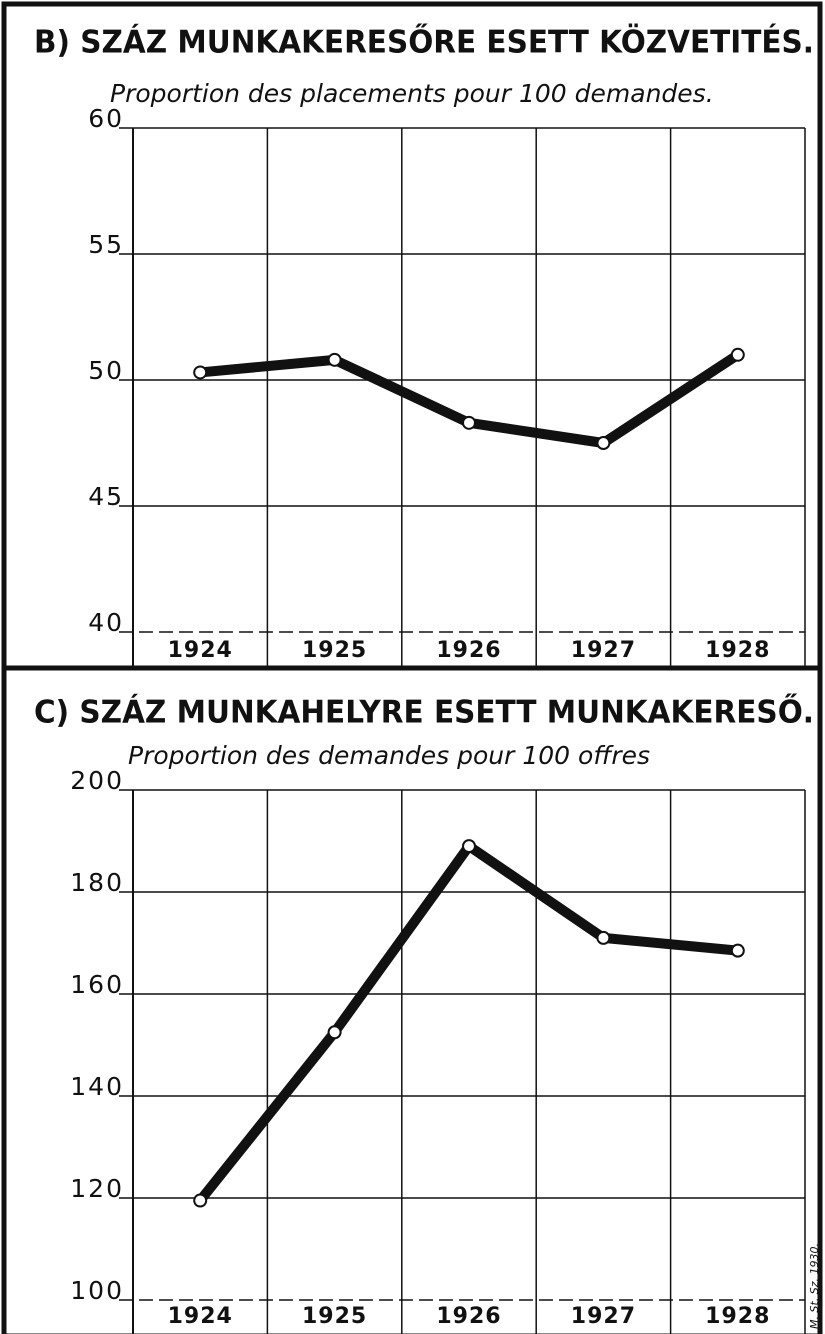 This screenshot has height=1334, width=825. What do you see at coordinates (97, 1290) in the screenshot?
I see `y-tick-label: 100` at bounding box center [97, 1290].